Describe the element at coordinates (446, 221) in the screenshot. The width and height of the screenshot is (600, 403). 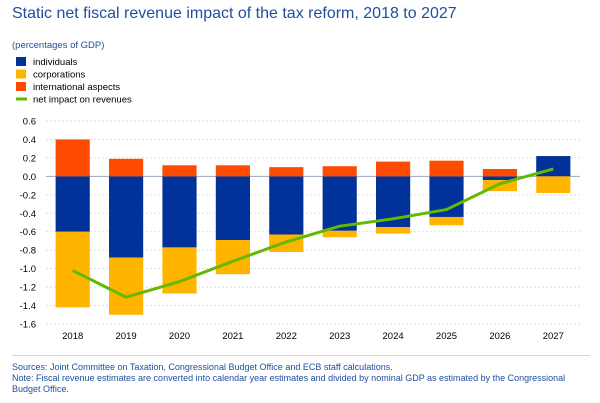
I see `bar-corporations-2025` at that location.